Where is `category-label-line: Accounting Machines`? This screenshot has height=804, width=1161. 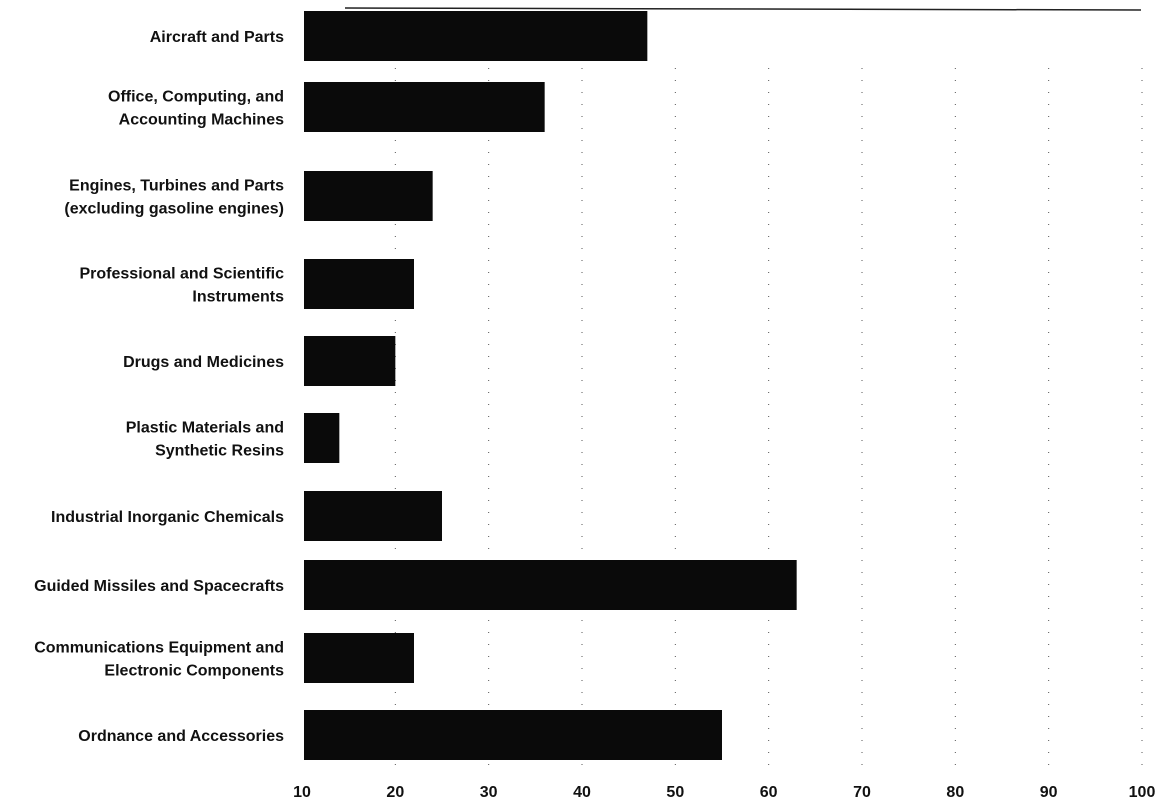 category-label-line: Accounting Machines is located at coordinates (201, 120).